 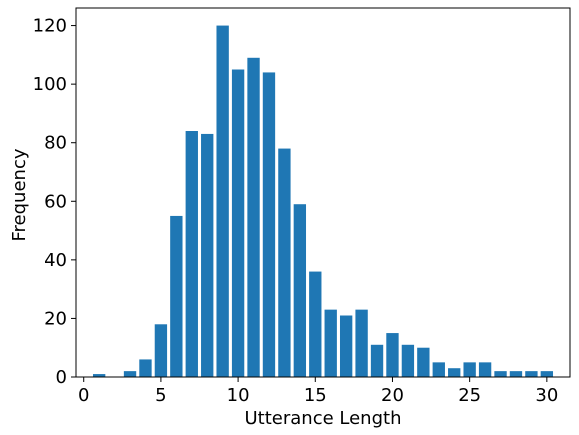 I want to click on y-tick-label: 40, so click(x=55, y=260).